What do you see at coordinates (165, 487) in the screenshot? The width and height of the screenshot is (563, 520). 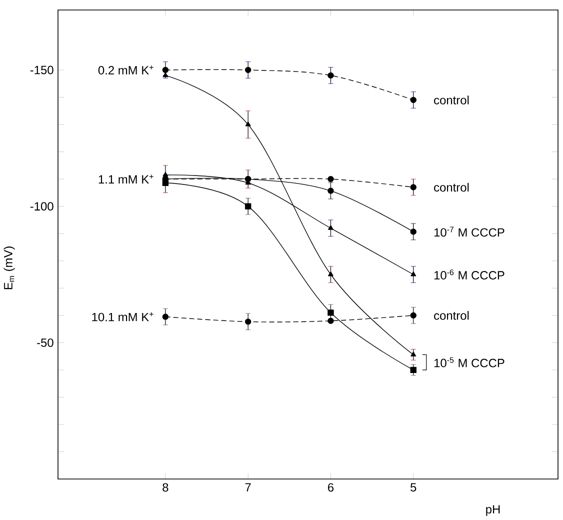 I see `x-tick-label: 8` at bounding box center [165, 487].